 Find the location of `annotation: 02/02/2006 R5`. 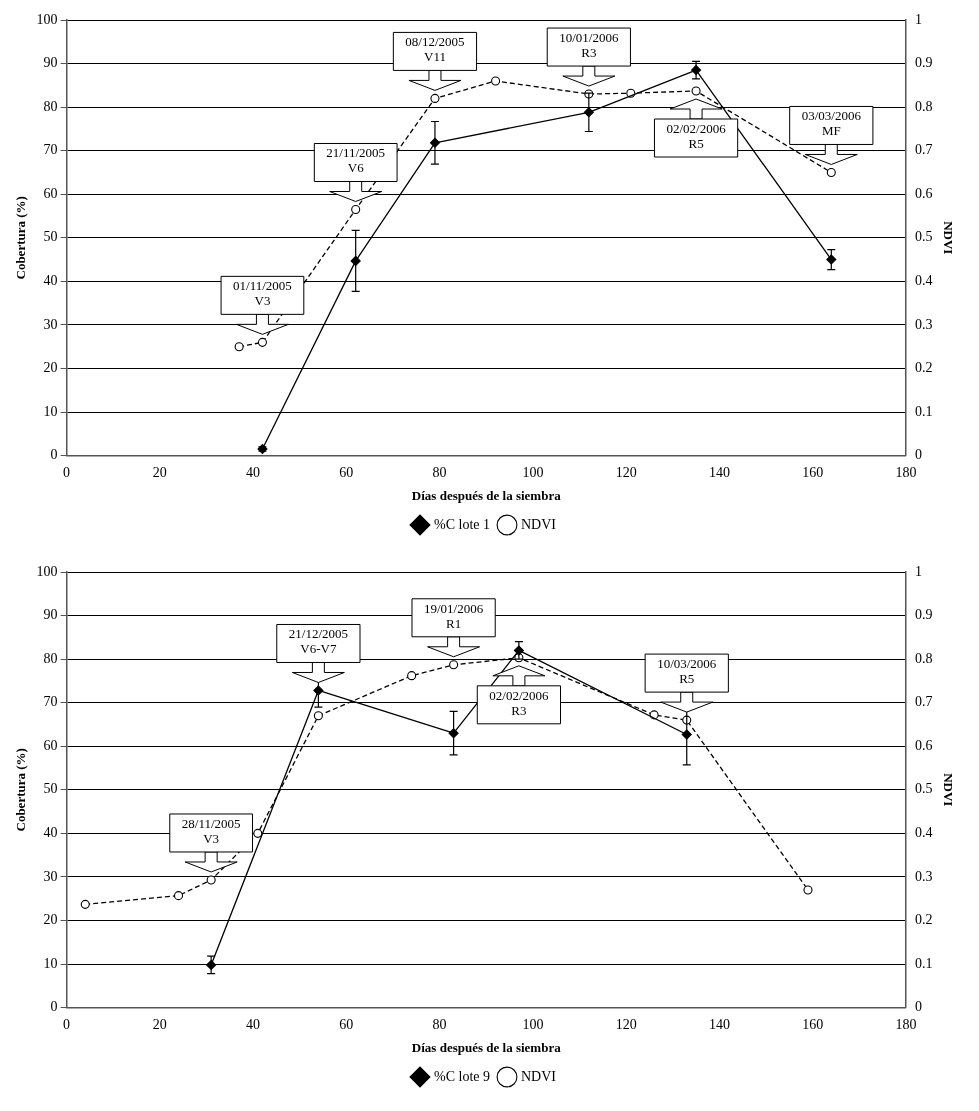

annotation: 02/02/2006 R5 is located at coordinates (696, 135).